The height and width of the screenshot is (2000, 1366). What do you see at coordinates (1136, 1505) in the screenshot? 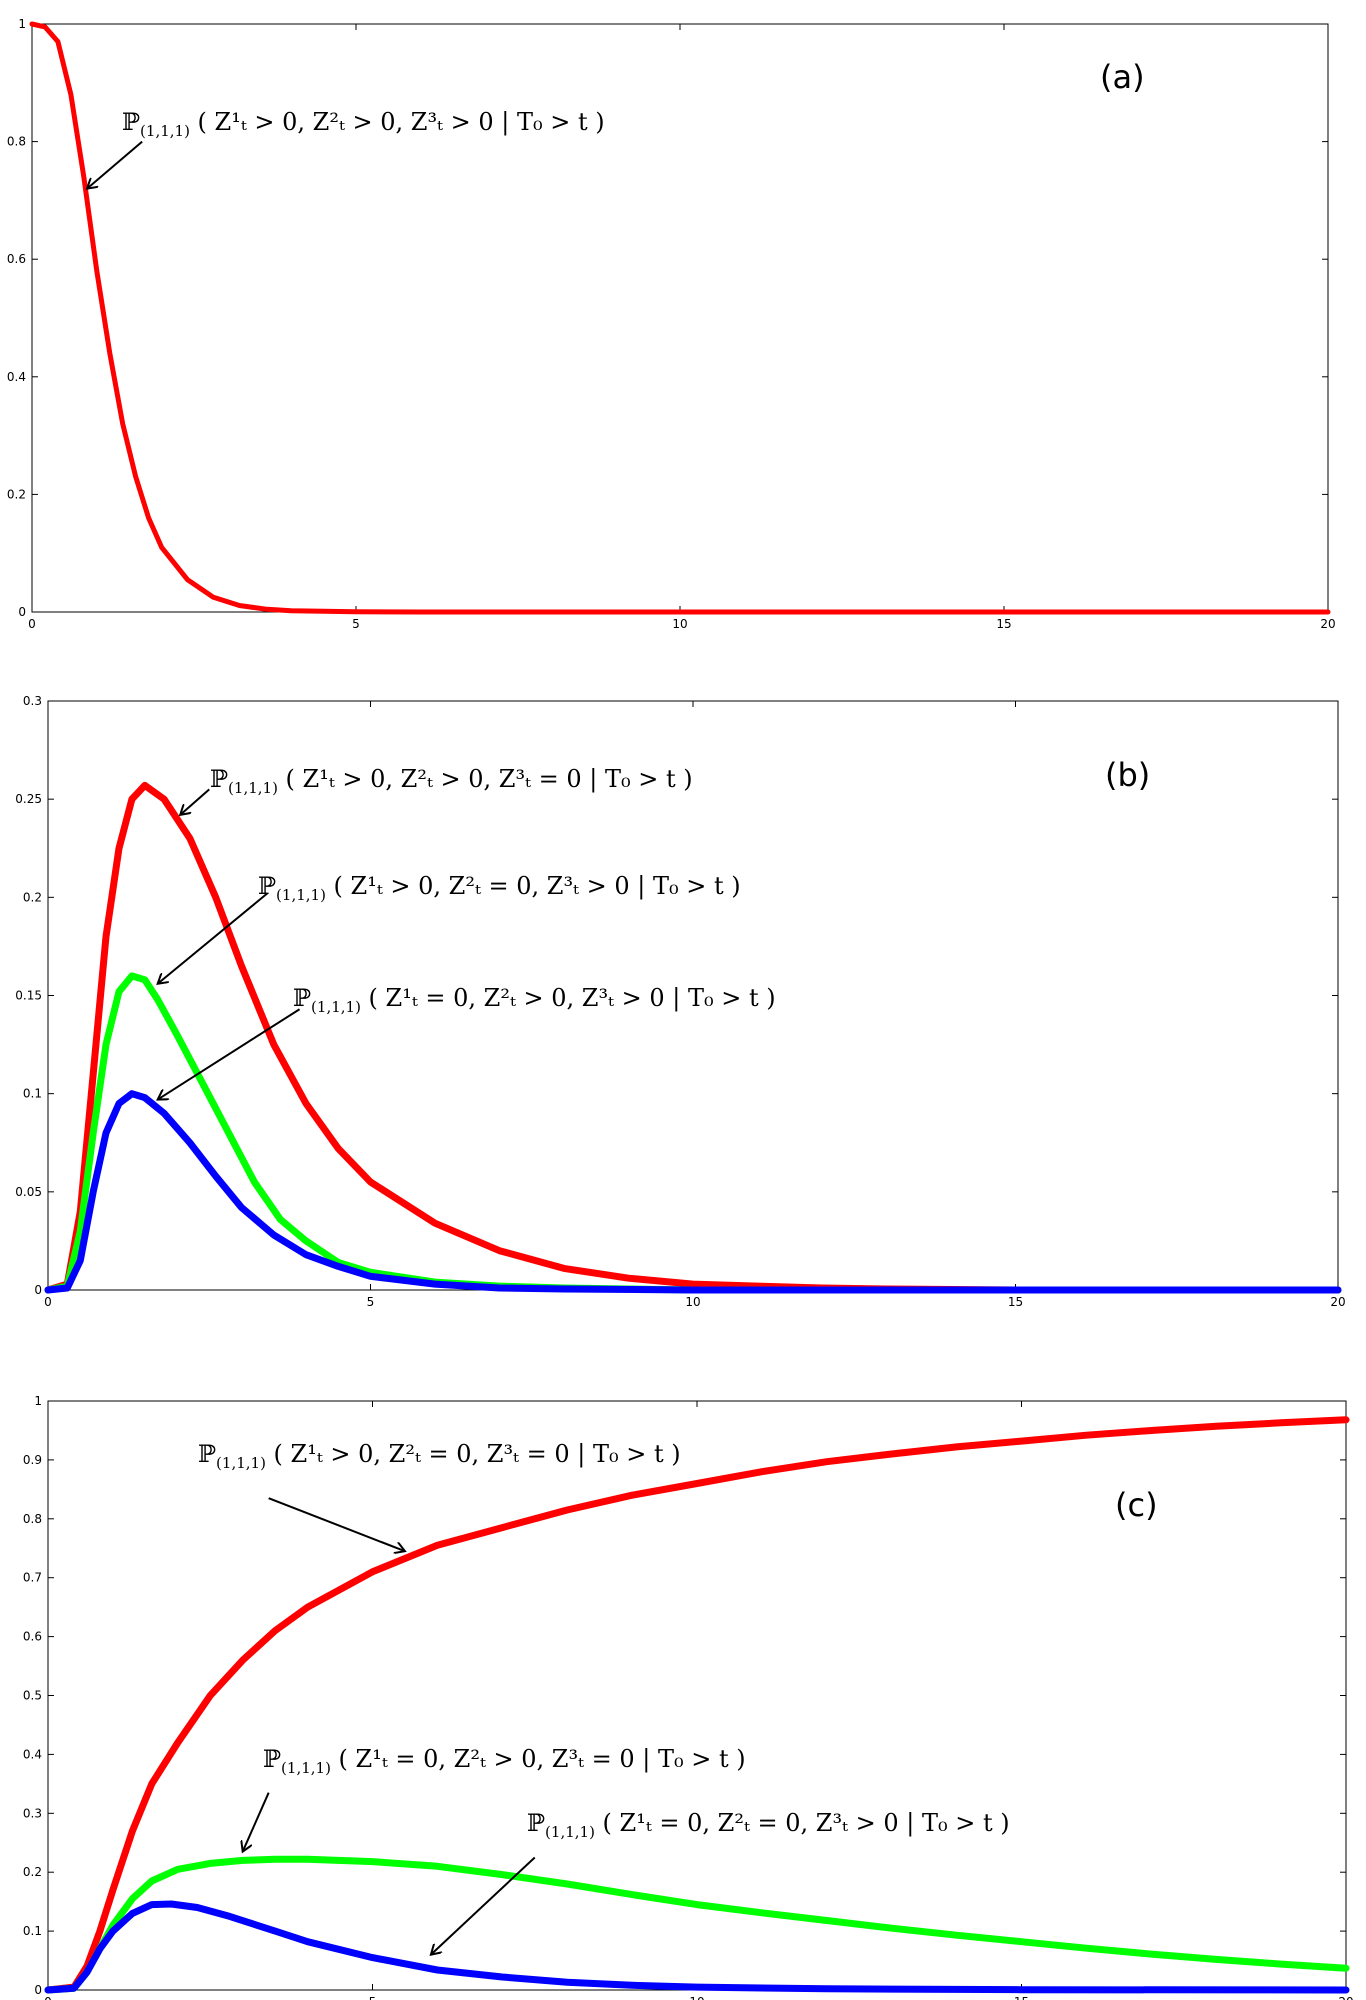
I see `panel-label: (c)` at bounding box center [1136, 1505].